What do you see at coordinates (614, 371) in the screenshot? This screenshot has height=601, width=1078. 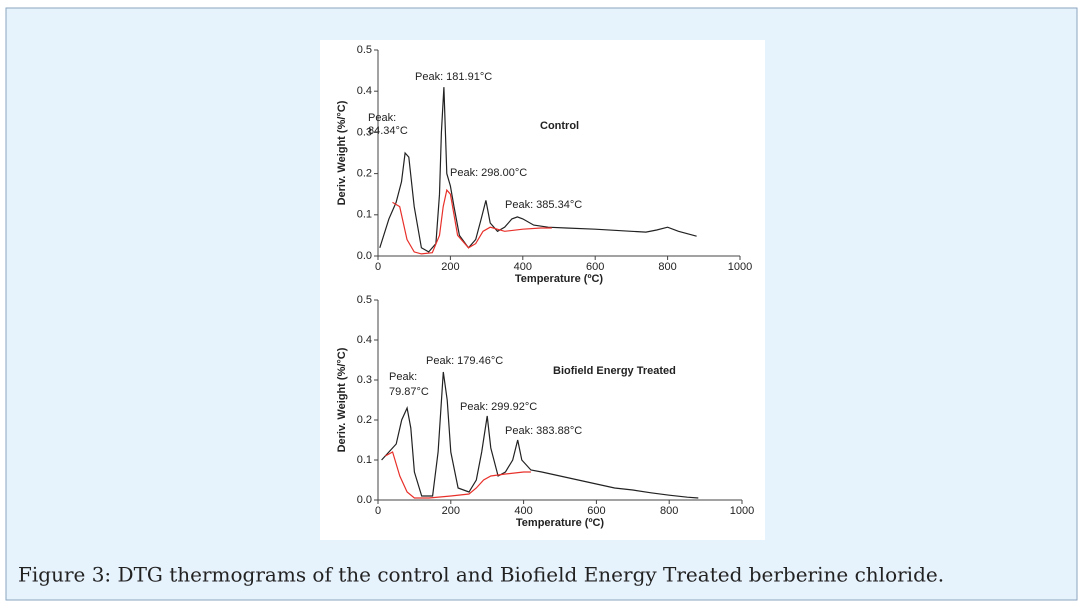 I see `panel-label: Biofield Energy Treated` at bounding box center [614, 371].